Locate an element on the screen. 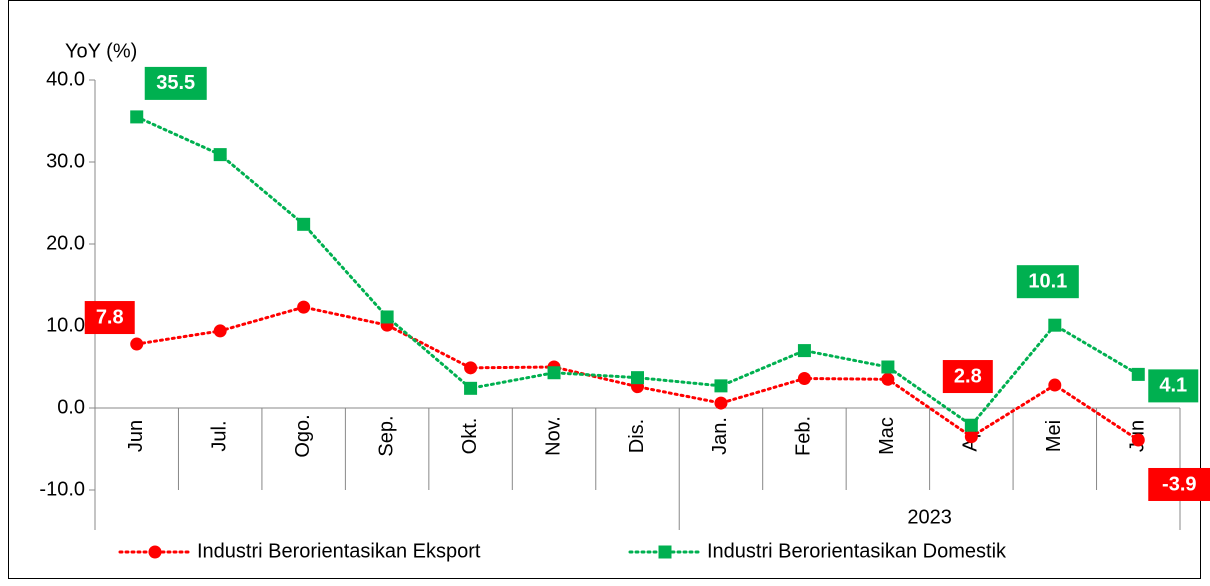 The image size is (1210, 586). x-tick-label: Nov. is located at coordinates (553, 436).